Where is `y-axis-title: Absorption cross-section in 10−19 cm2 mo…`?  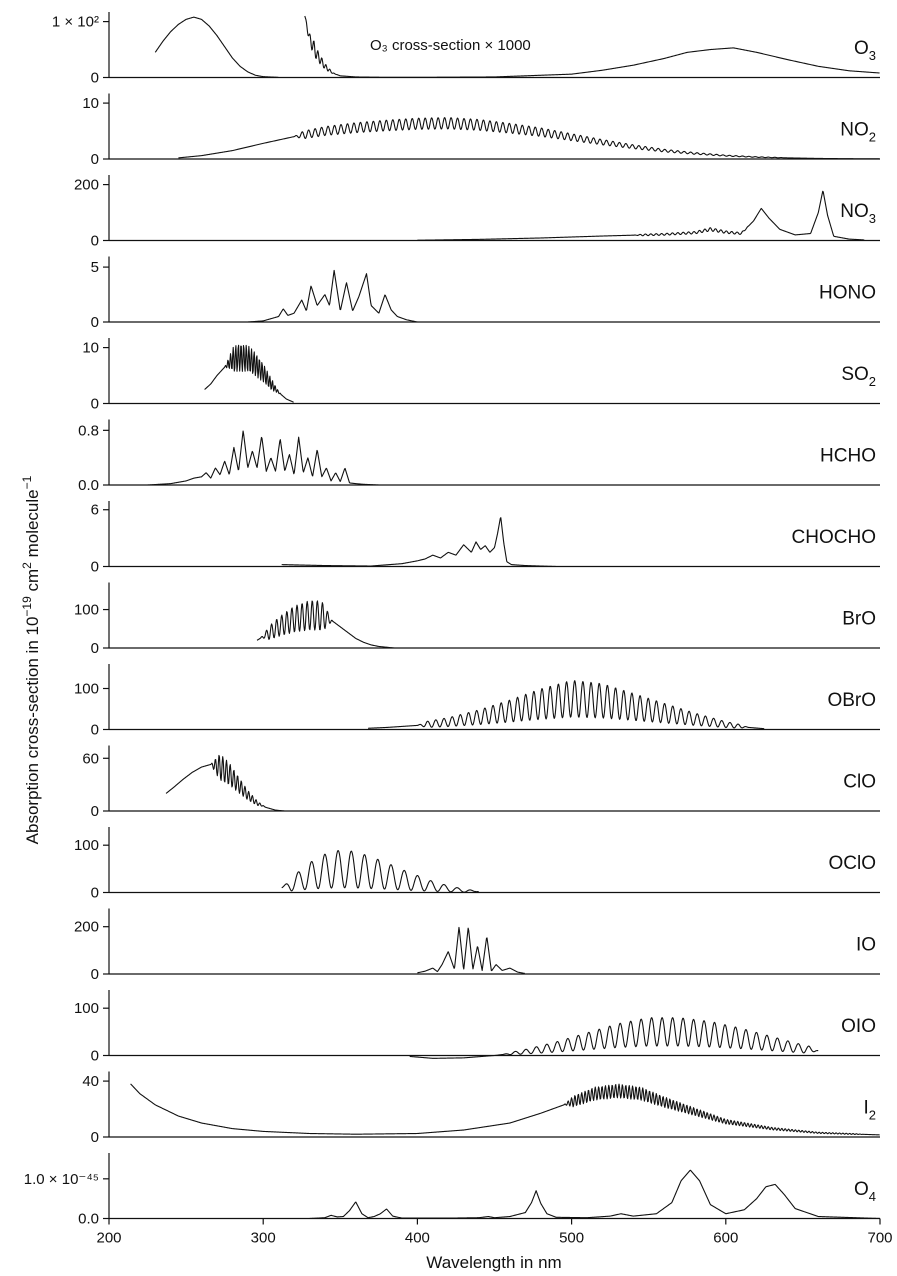
y-axis-title: Absorption cross-section in 10−19 cm2 mo… is located at coordinates (31, 659).